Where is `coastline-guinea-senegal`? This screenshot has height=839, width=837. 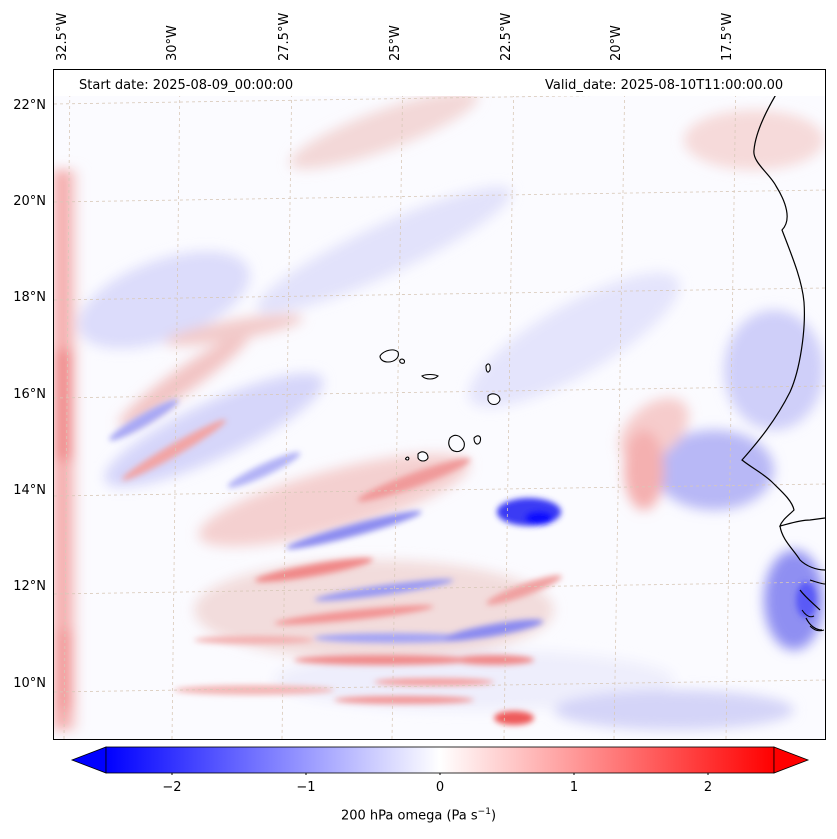 coastline-guinea-senegal is located at coordinates (813, 605).